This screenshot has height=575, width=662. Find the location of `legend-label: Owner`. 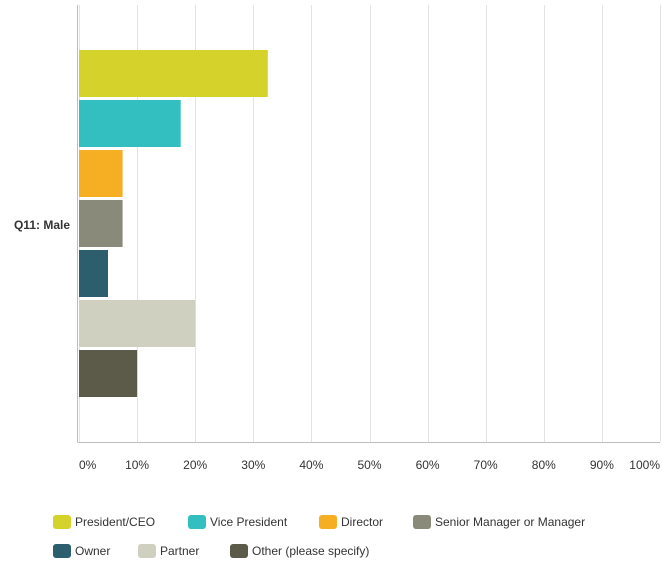

legend-label: Owner is located at coordinates (92, 551).